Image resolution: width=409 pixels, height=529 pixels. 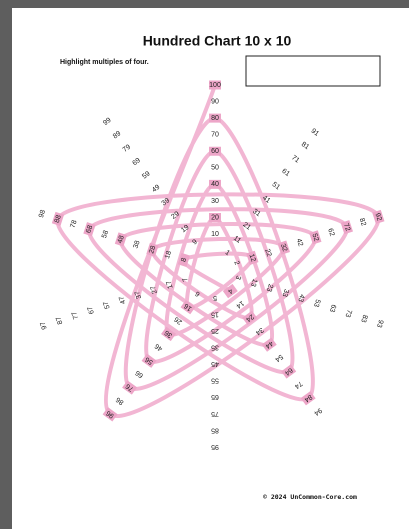 I want to click on number-label: 32, so click(x=283, y=248).